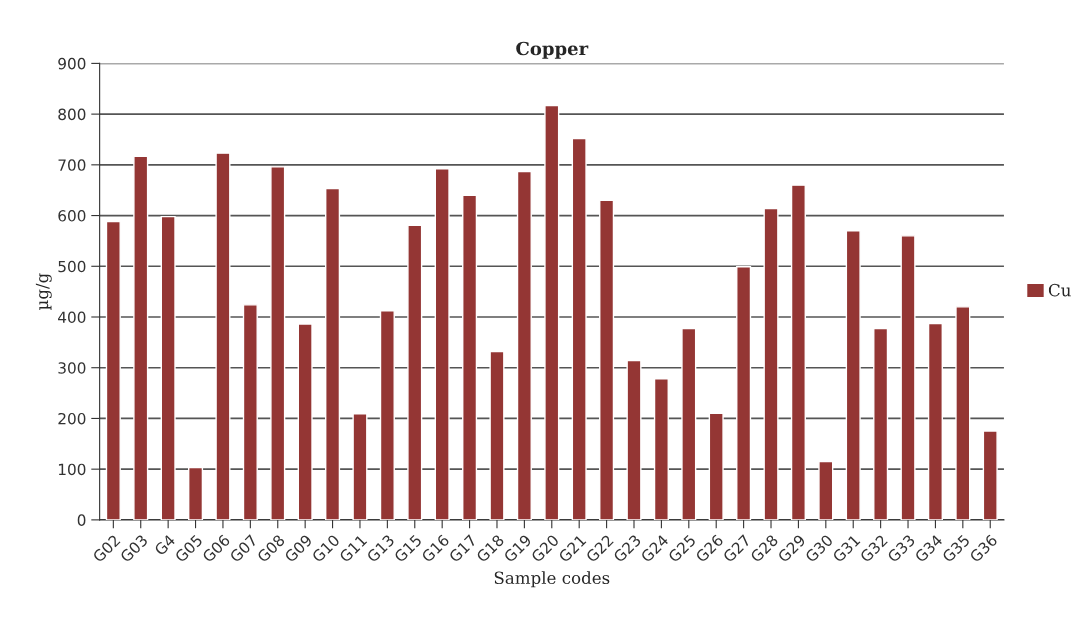 The width and height of the screenshot is (1083, 634). I want to click on y-tick-label: 800, so click(72, 114).